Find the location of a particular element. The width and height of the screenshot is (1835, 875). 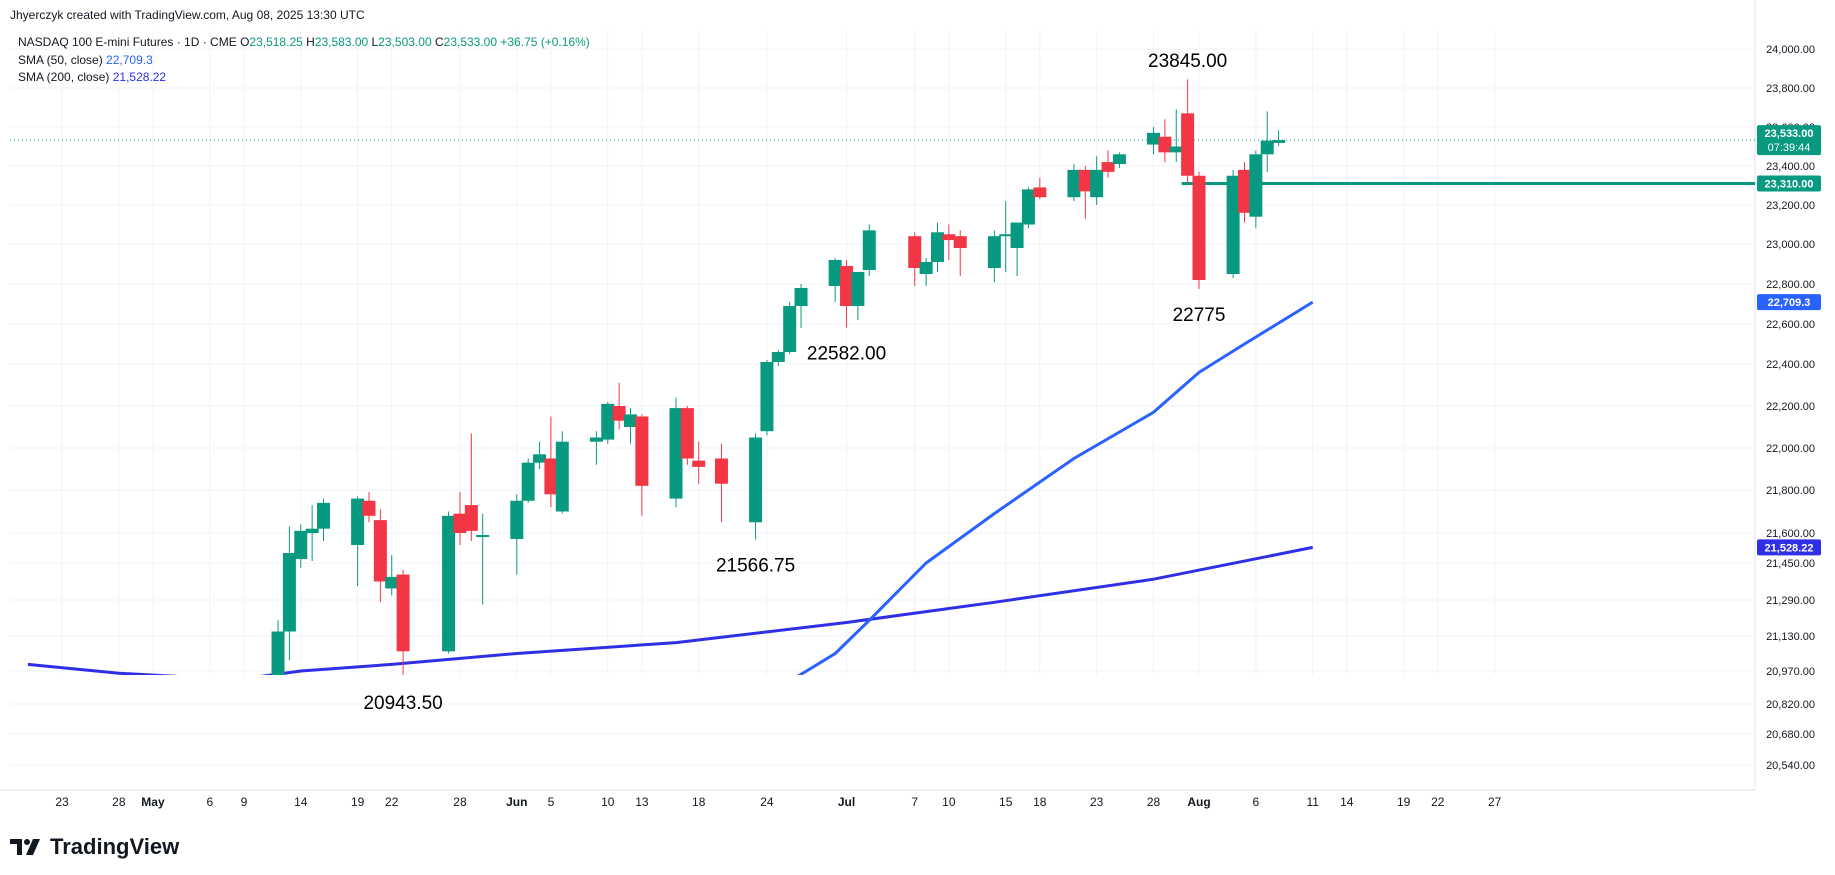

tradingview-logo-icon is located at coordinates (25, 847).